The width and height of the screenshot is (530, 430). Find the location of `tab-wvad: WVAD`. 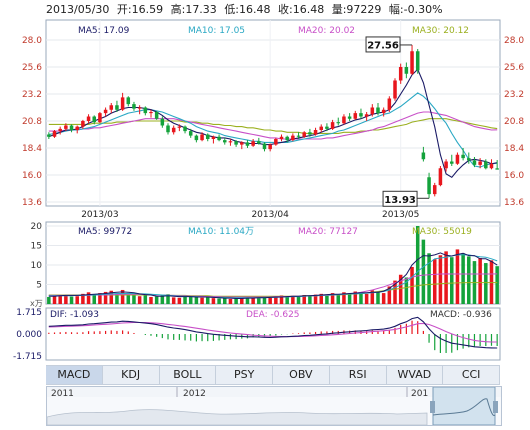

tab-wvad: WVAD is located at coordinates (415, 375).